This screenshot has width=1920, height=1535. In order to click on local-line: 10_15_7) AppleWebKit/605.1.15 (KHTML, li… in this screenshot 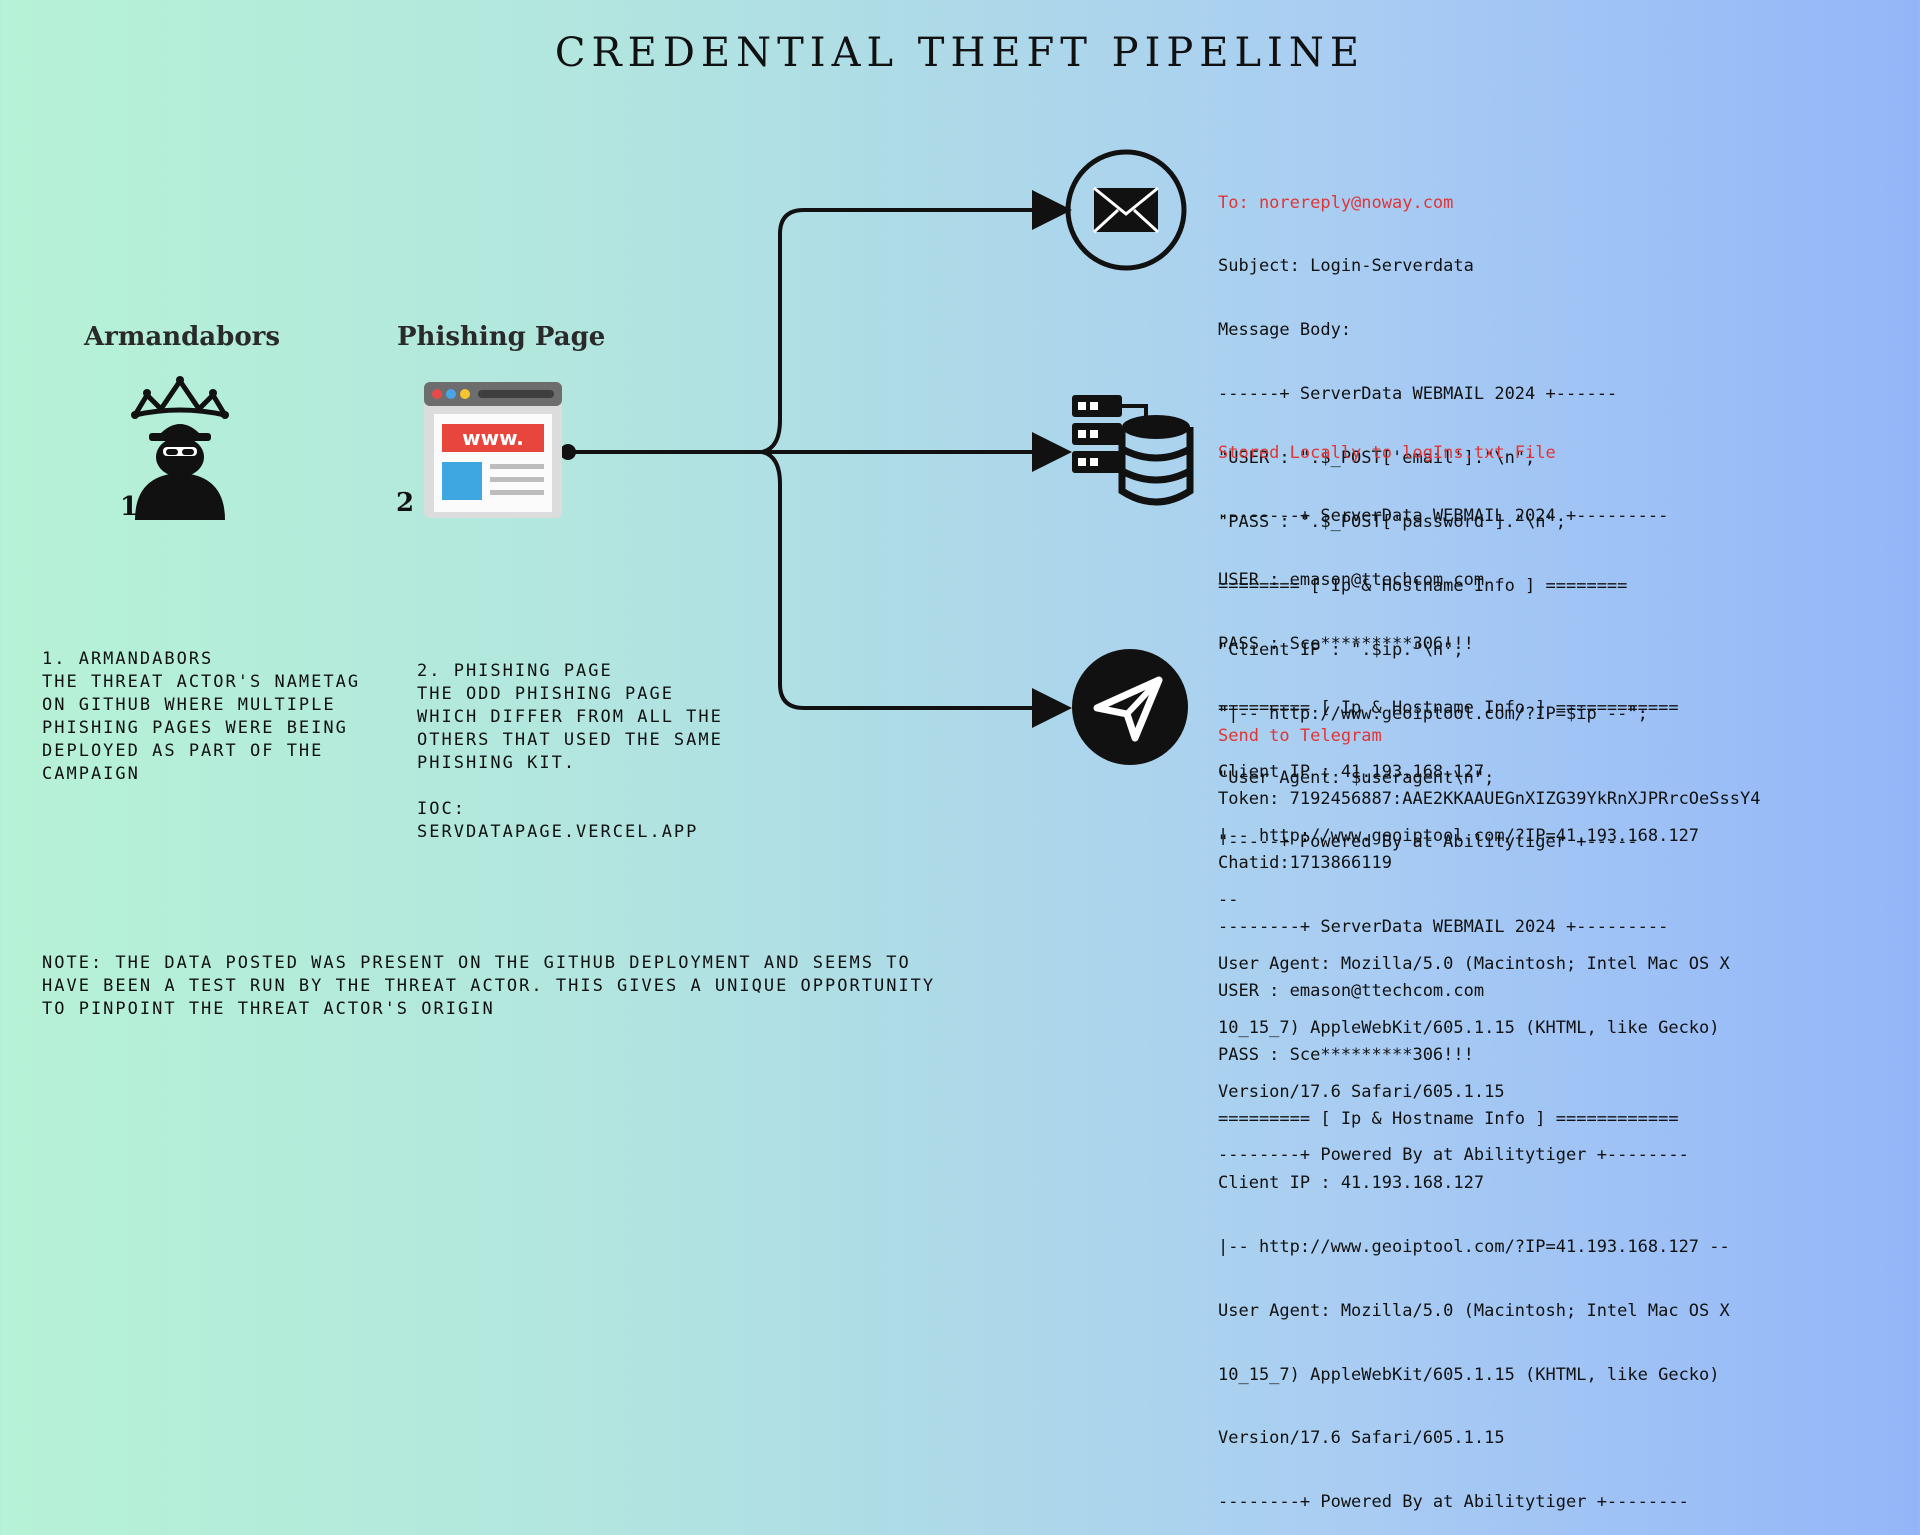, I will do `click(1469, 1027)`.